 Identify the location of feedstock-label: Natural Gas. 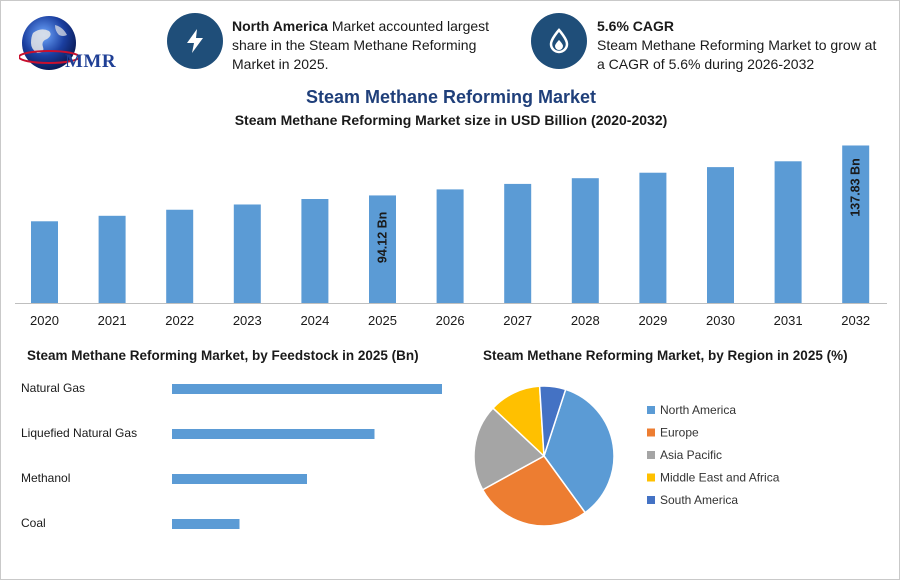
(53, 388).